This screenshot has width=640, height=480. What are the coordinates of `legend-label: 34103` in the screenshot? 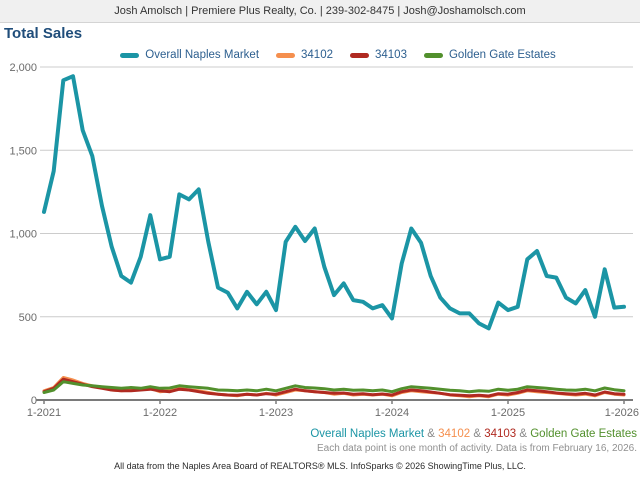 It's located at (391, 55).